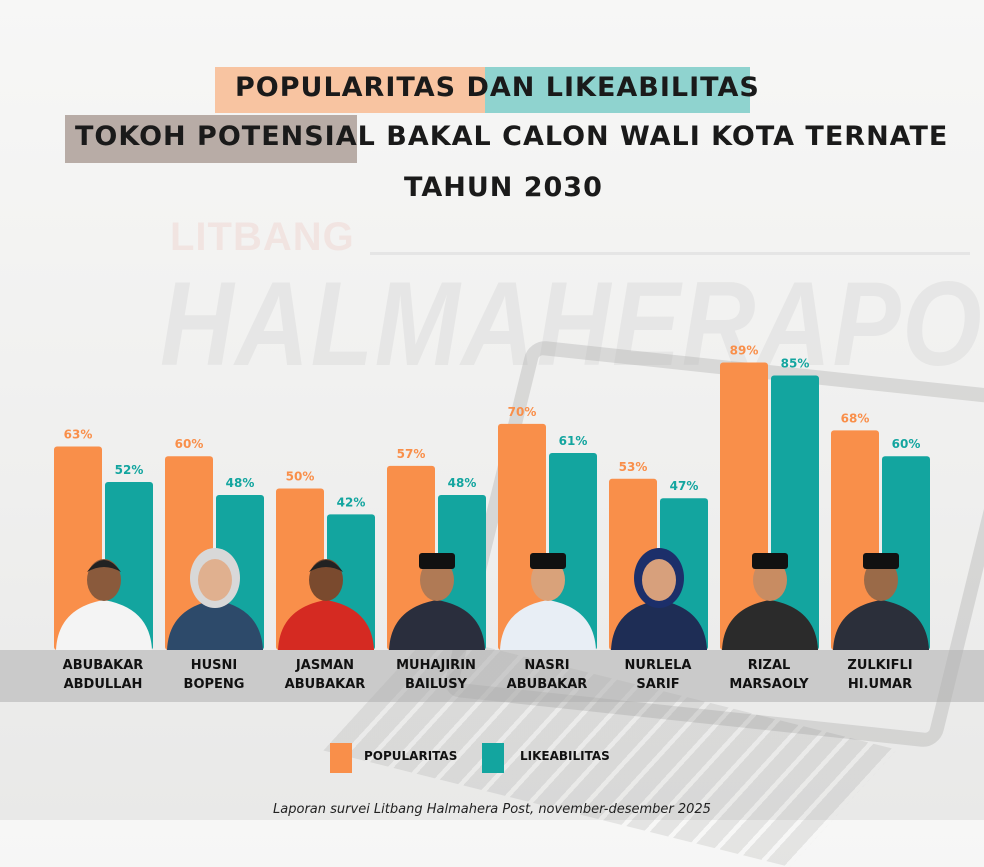  Describe the element at coordinates (503, 187) in the screenshot. I see `title-line3: TAHUN 2030` at that location.